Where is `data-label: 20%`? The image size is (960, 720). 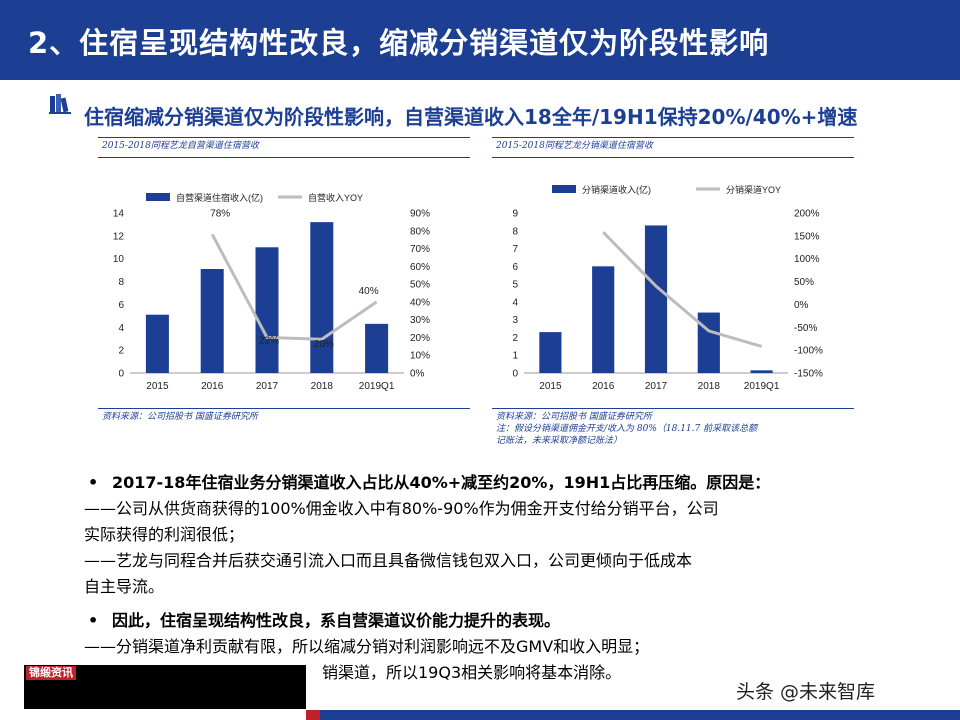
data-label: 20% is located at coordinates (324, 344).